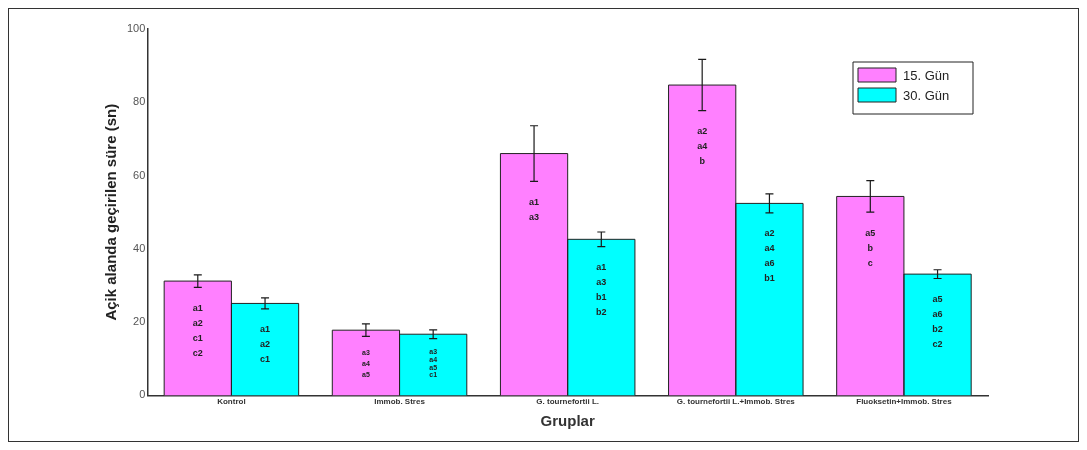  Describe the element at coordinates (937, 321) in the screenshot. I see `data-label: a5 a6 b2 c2` at that location.